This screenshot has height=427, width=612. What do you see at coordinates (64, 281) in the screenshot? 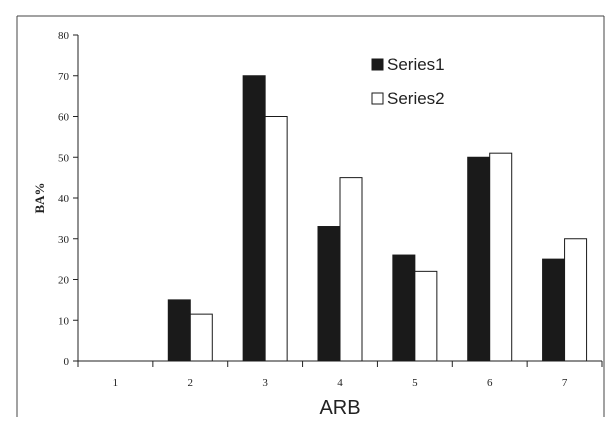
I see `y-tick-label: 20` at bounding box center [64, 281].